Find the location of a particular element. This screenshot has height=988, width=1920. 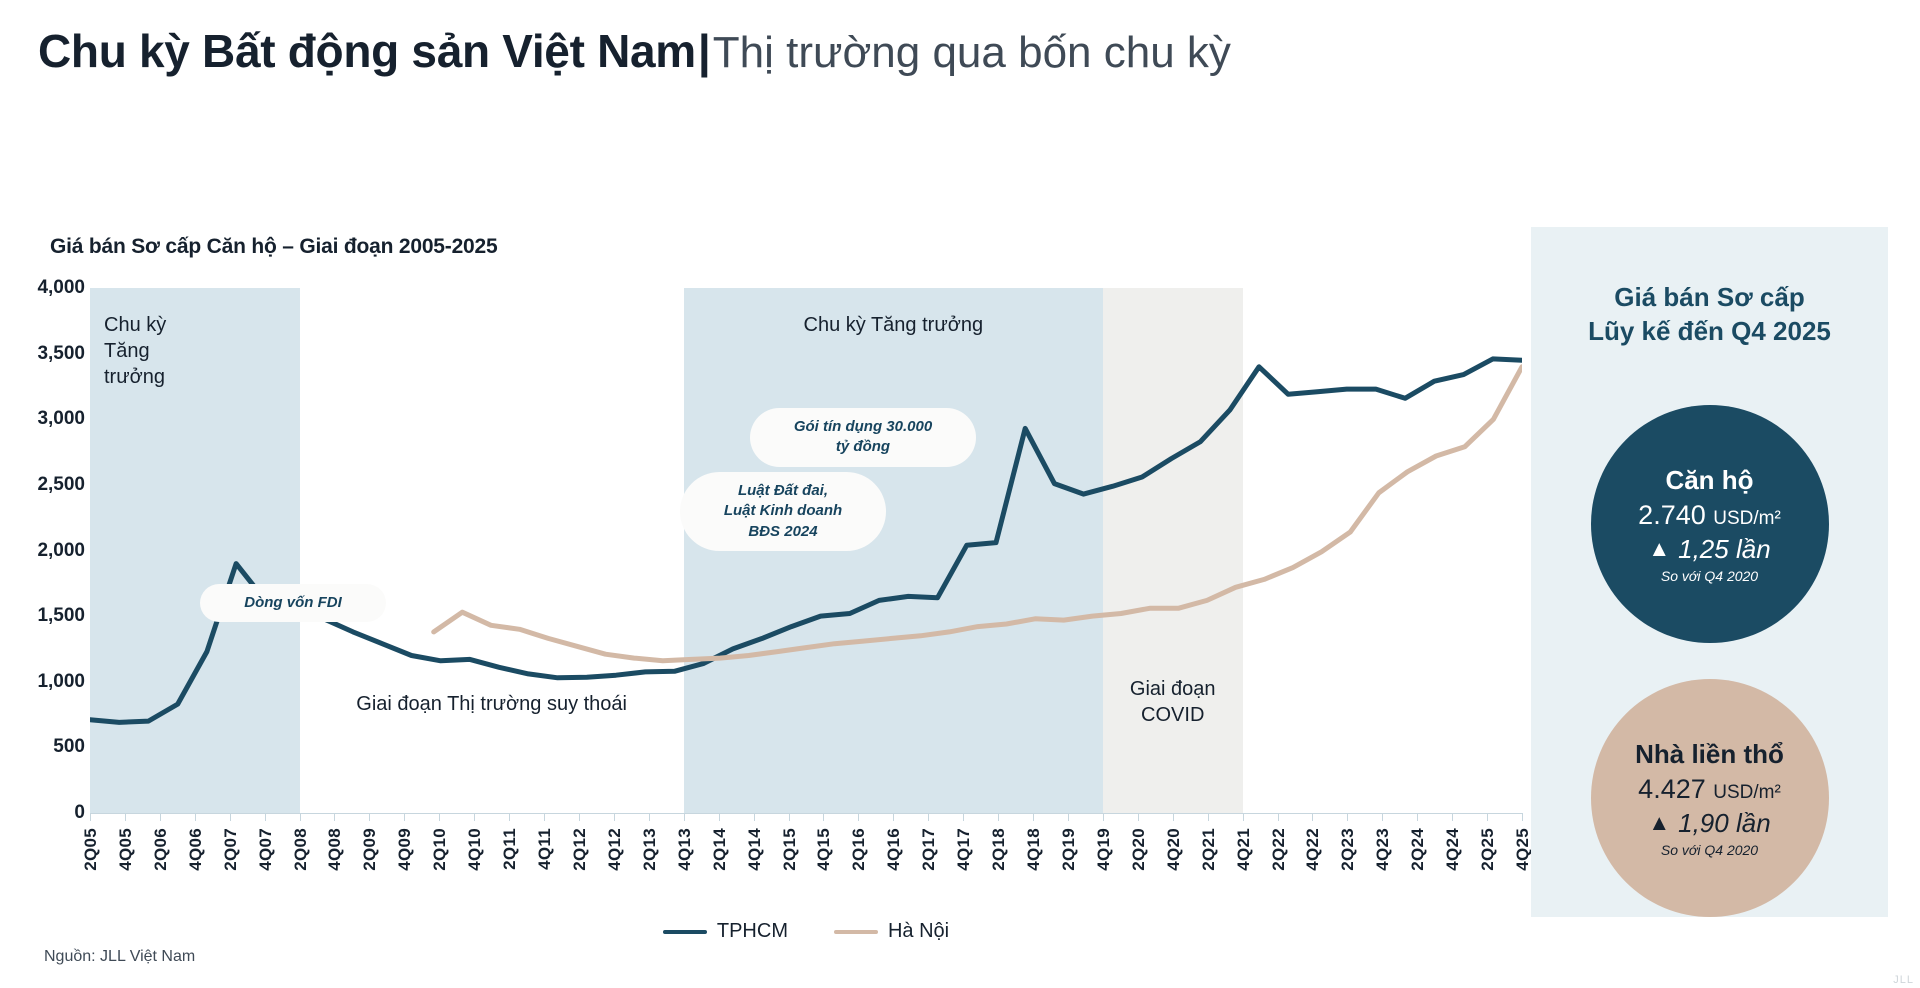

y-axis-tick-label: 2,000 is located at coordinates (61, 550).